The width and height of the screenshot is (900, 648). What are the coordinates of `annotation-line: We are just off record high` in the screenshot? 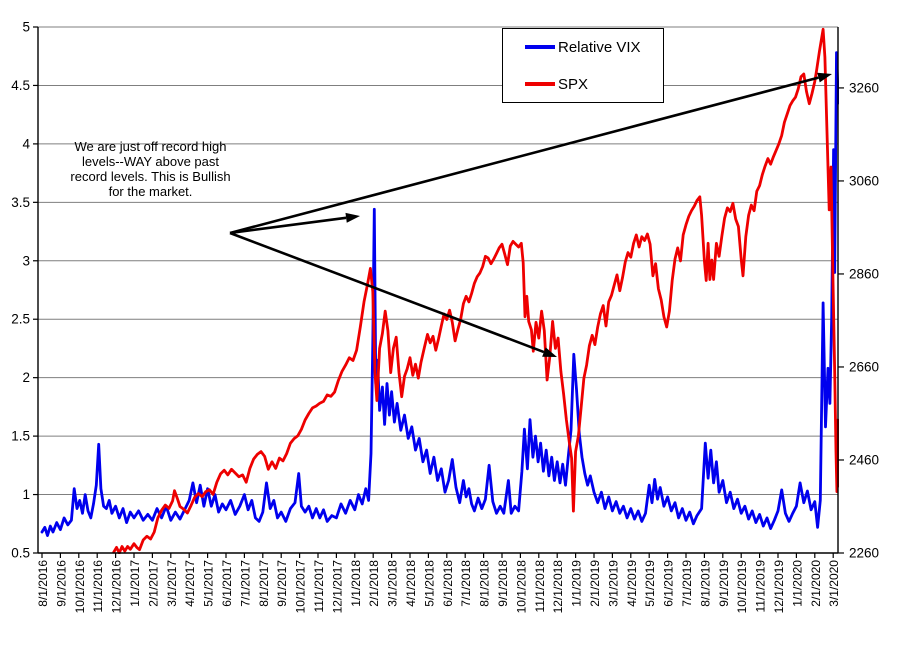 It's located at (150, 146).